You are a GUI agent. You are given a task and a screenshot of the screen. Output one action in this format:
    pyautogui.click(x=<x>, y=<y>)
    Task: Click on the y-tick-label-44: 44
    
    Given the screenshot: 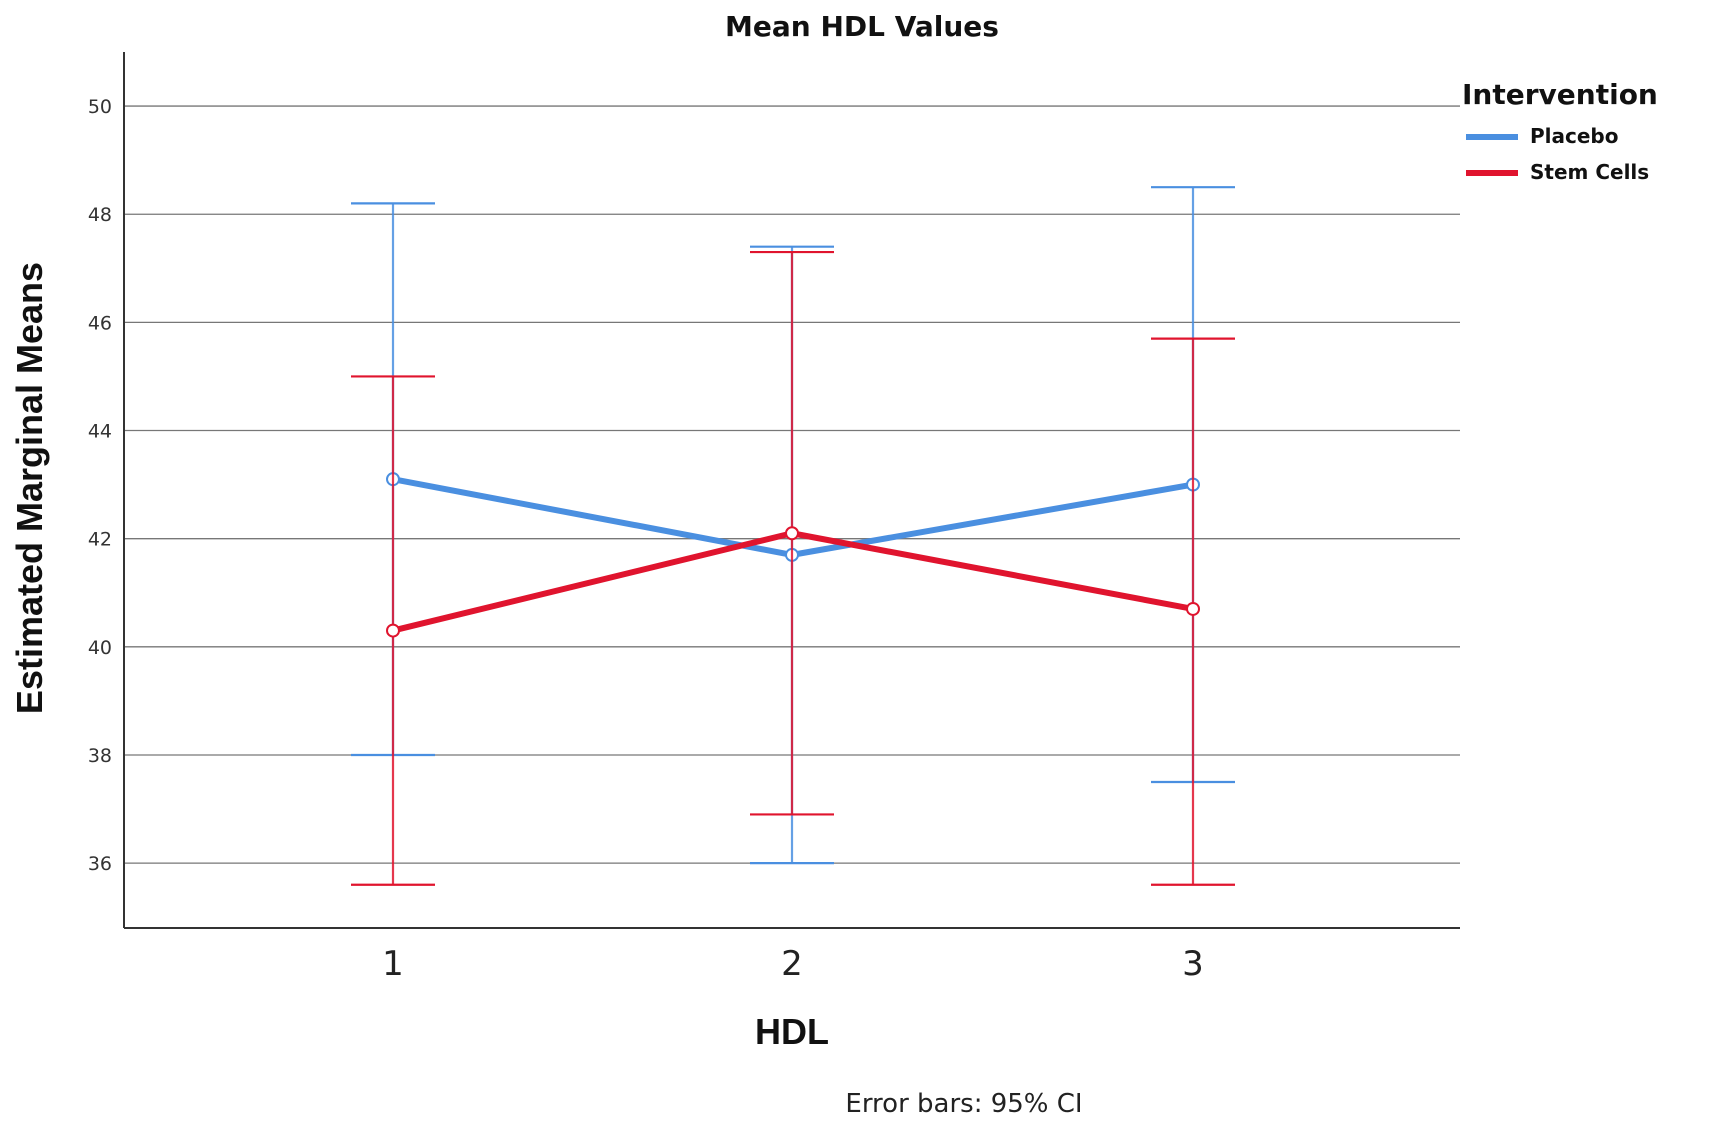 What is the action you would take?
    pyautogui.click(x=100, y=432)
    